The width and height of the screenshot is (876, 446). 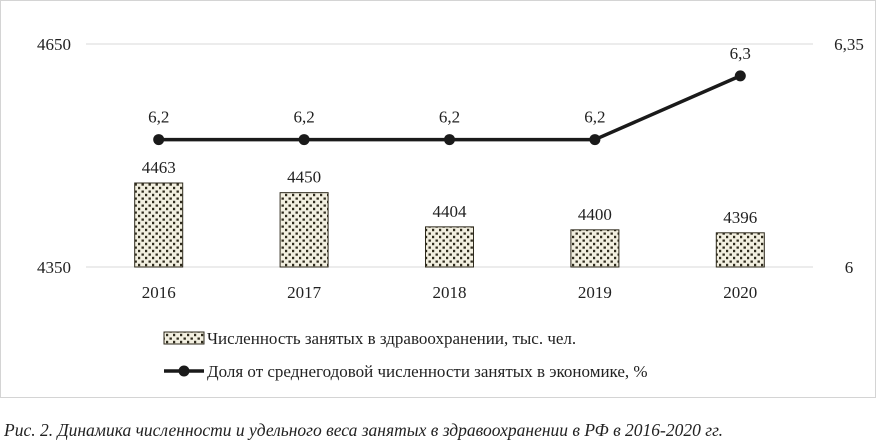 I want to click on right-axis-tick-label: 6,35, so click(x=849, y=44).